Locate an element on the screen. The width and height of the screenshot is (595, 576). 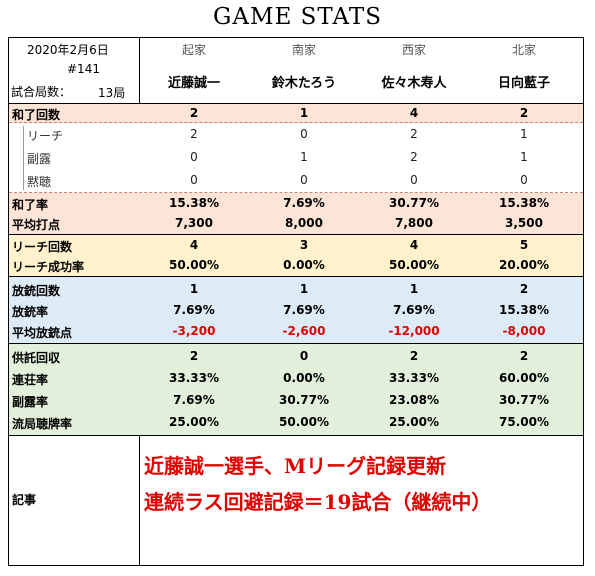
table-row-deposit: 供託回収 2 0 2 2 is located at coordinates (296, 357).